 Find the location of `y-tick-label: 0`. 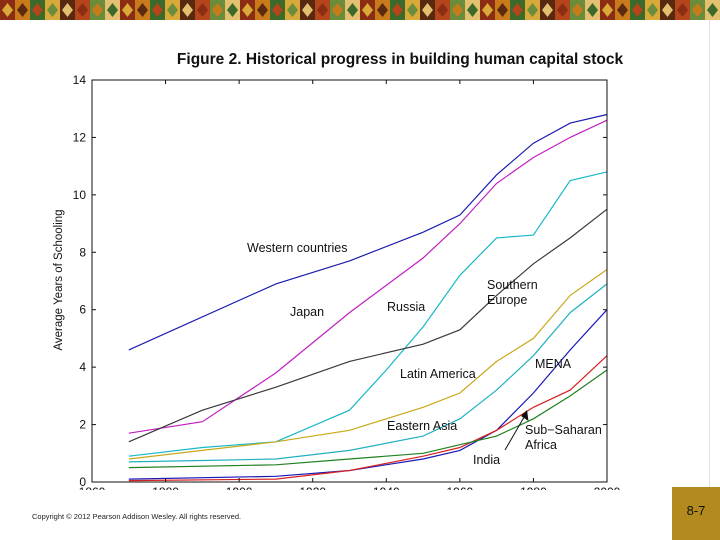

y-tick-label: 0 is located at coordinates (82, 482).